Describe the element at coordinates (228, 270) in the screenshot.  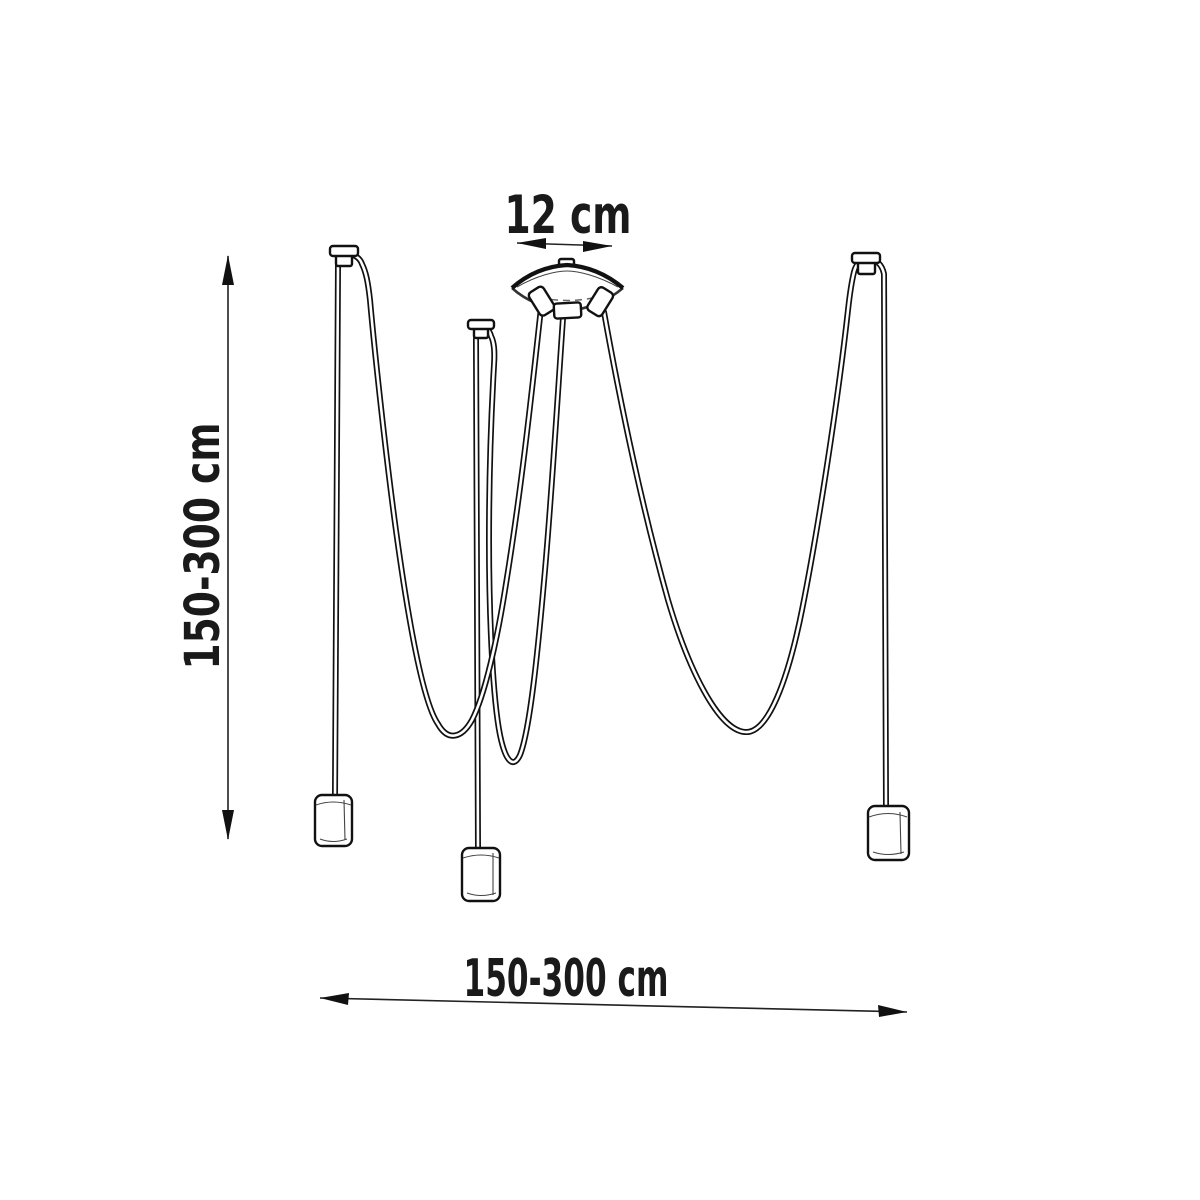
I see `arrowhead-up-icon` at that location.